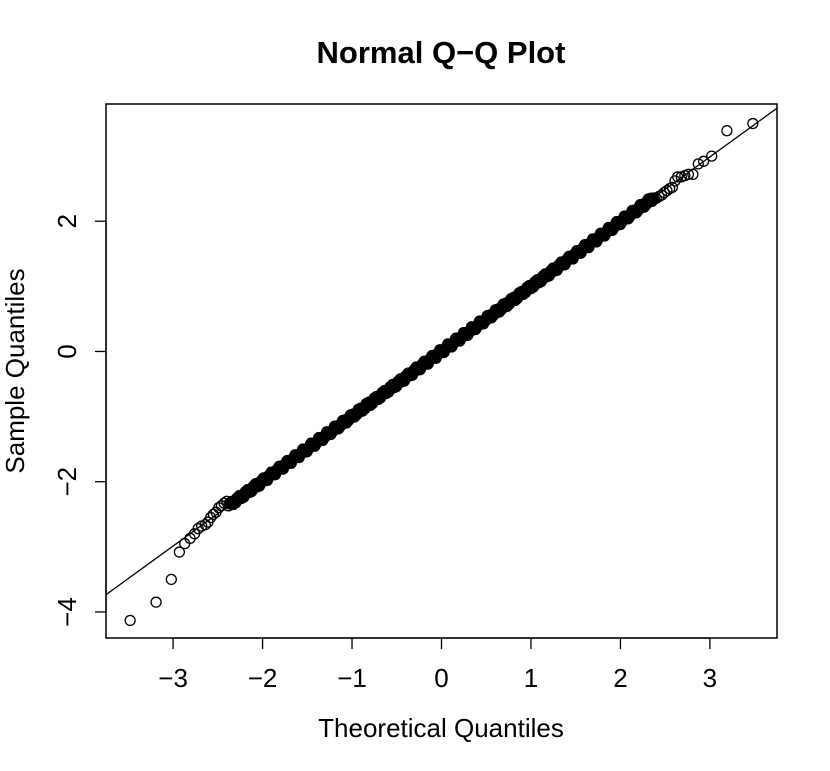 The image size is (830, 771). Describe the element at coordinates (620, 678) in the screenshot. I see `x-tick-label: 2` at that location.